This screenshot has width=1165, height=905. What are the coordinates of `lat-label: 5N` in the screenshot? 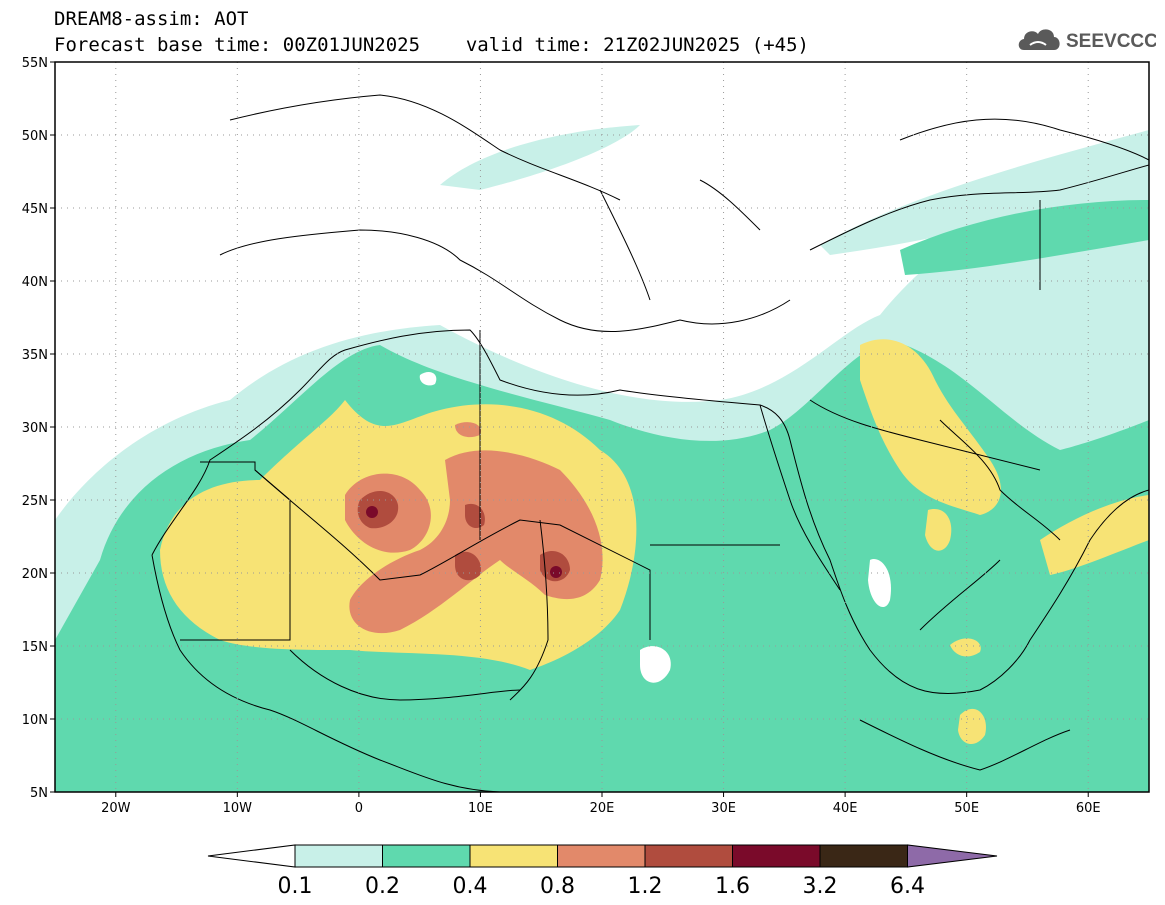 It's located at (39, 793).